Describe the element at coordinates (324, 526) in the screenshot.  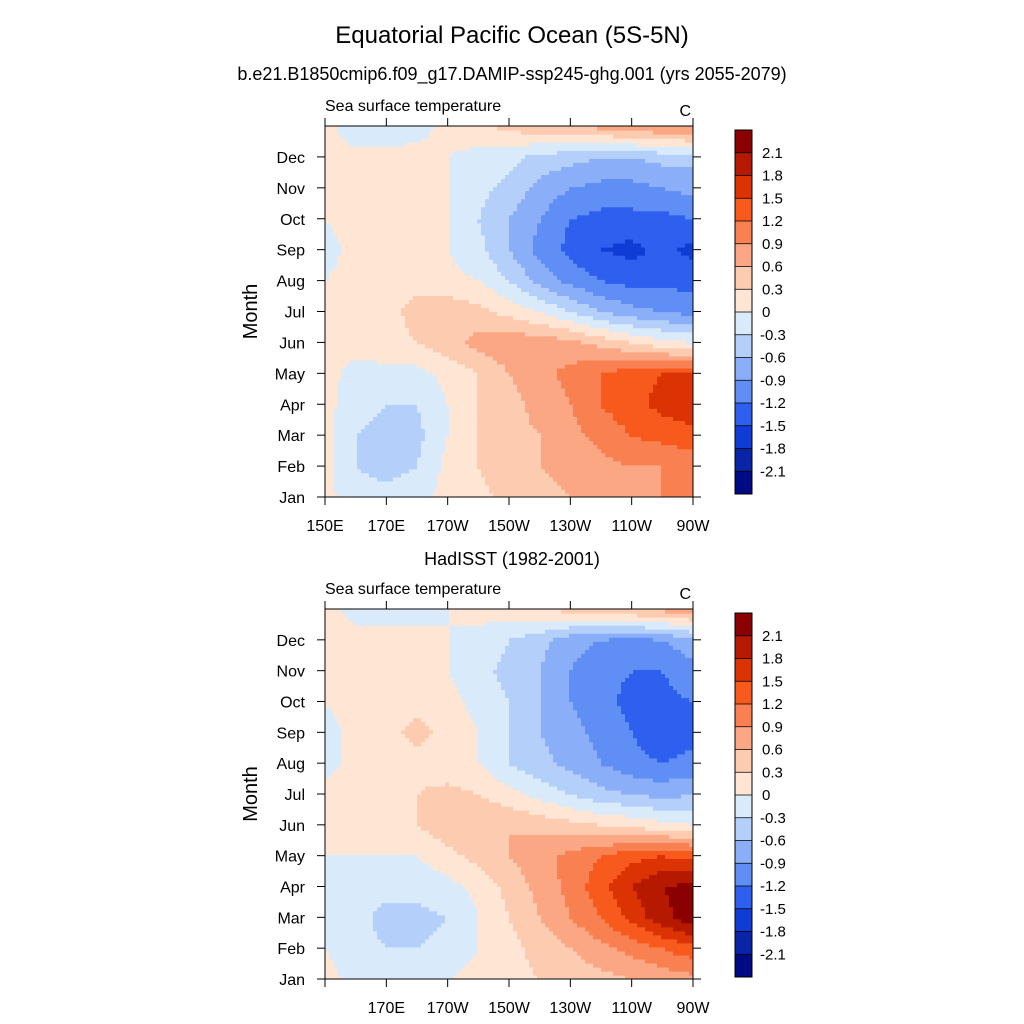
I see `x-tick-label: 150E` at that location.